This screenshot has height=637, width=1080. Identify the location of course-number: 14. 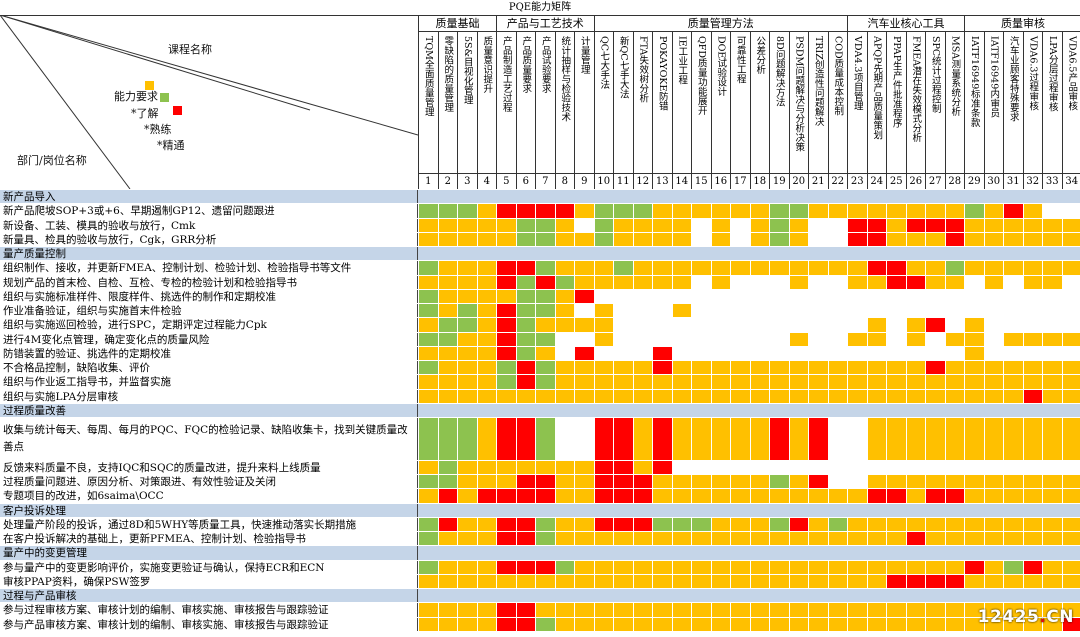
(681, 181).